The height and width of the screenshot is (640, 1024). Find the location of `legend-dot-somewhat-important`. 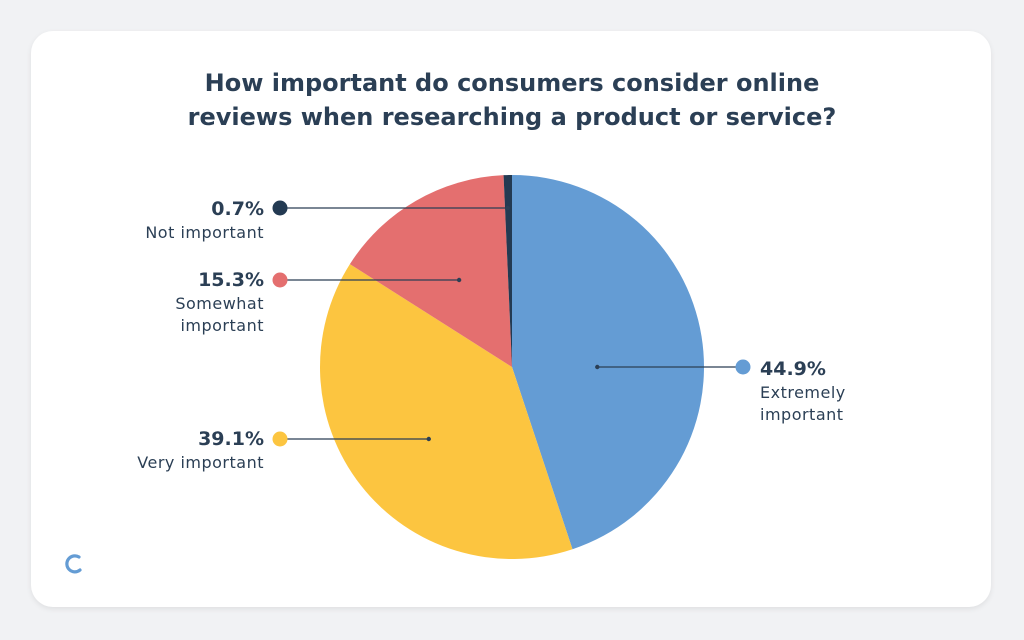

legend-dot-somewhat-important is located at coordinates (280, 280).